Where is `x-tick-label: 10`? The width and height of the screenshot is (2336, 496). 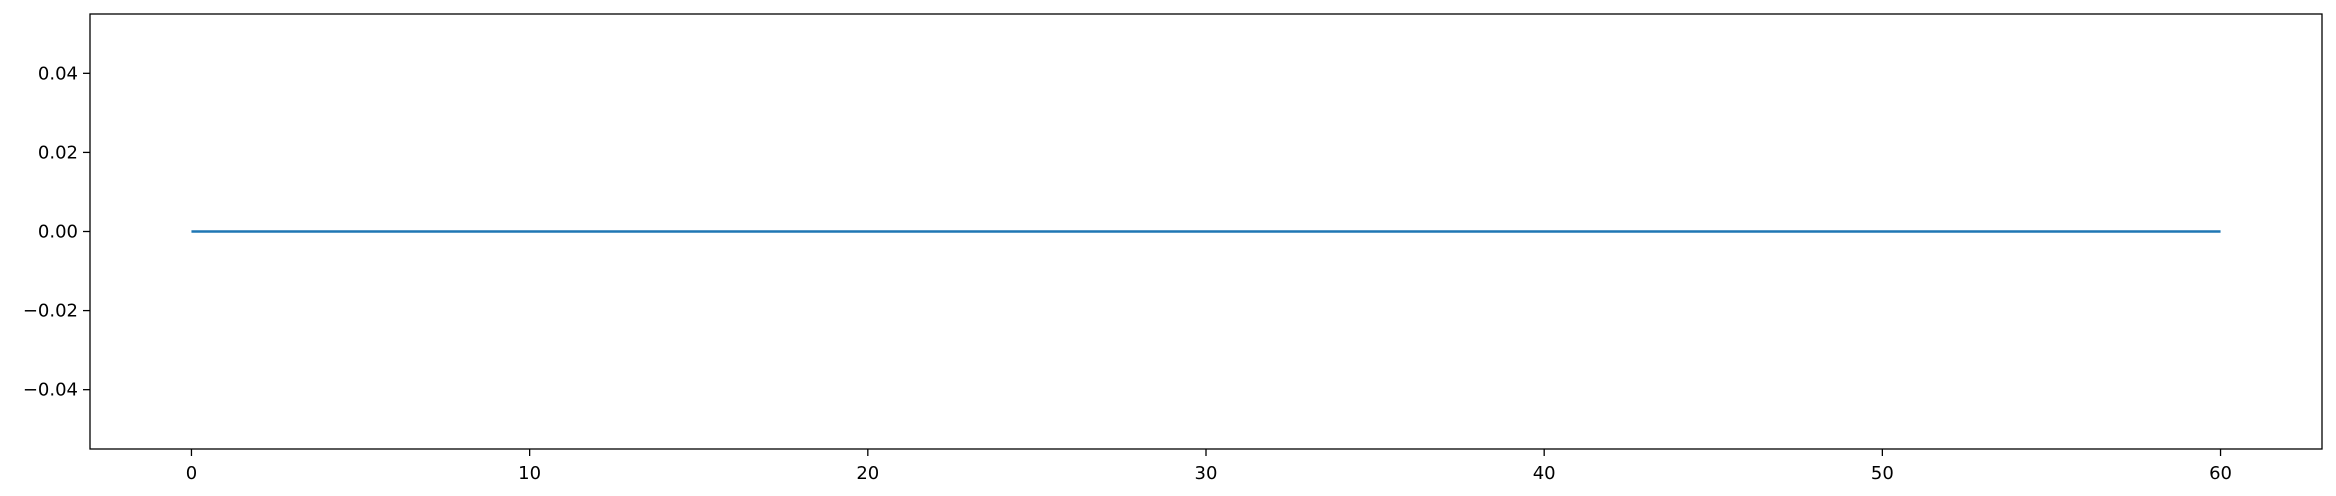 x-tick-label: 10 is located at coordinates (529, 473).